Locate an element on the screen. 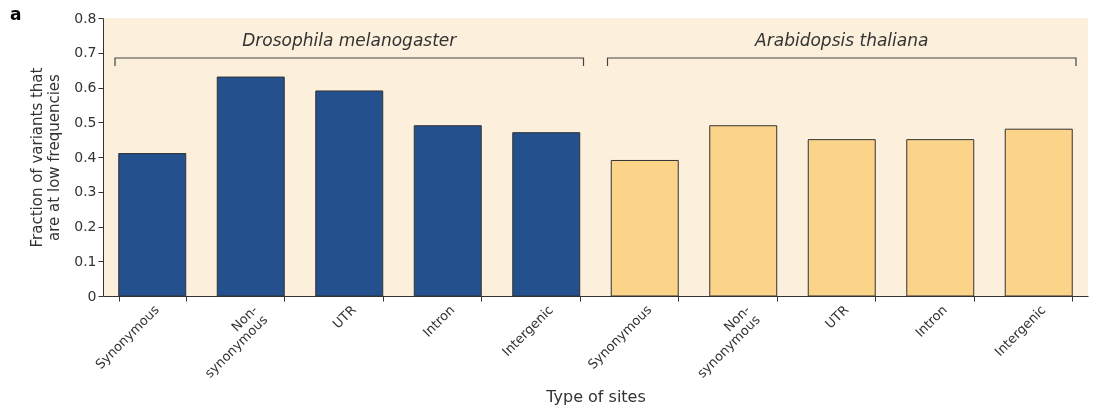 The height and width of the screenshot is (407, 1107). annotation: Arabidopsis thaliana is located at coordinates (841, 40).